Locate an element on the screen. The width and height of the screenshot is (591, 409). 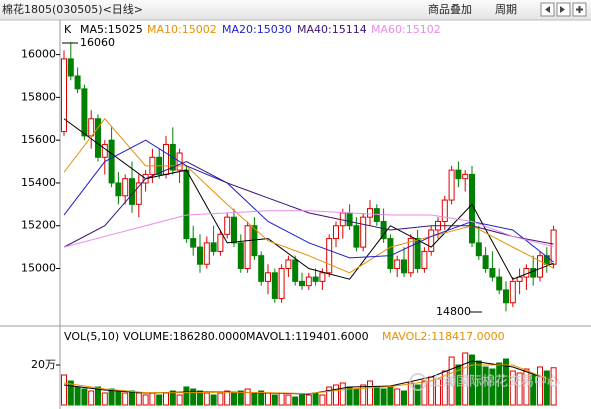
period-button: 周期 is located at coordinates (506, 9).